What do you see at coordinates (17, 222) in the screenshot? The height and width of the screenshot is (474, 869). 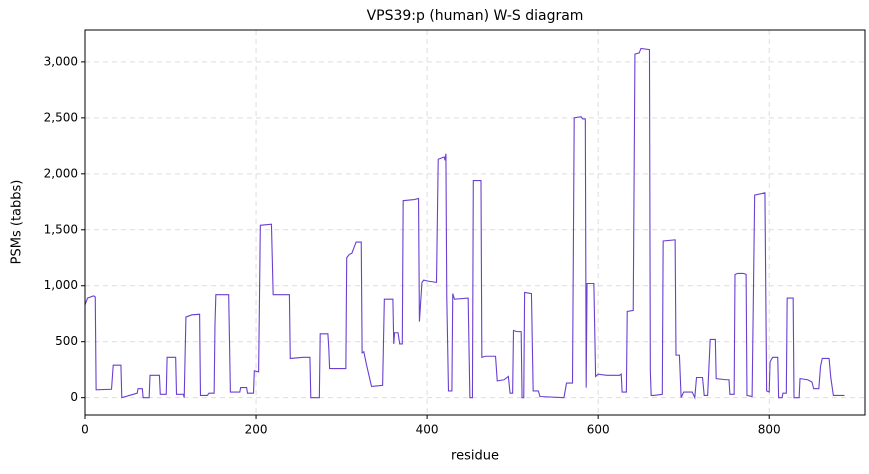 I see `y-axis-label: PSMs (tabbs)` at bounding box center [17, 222].